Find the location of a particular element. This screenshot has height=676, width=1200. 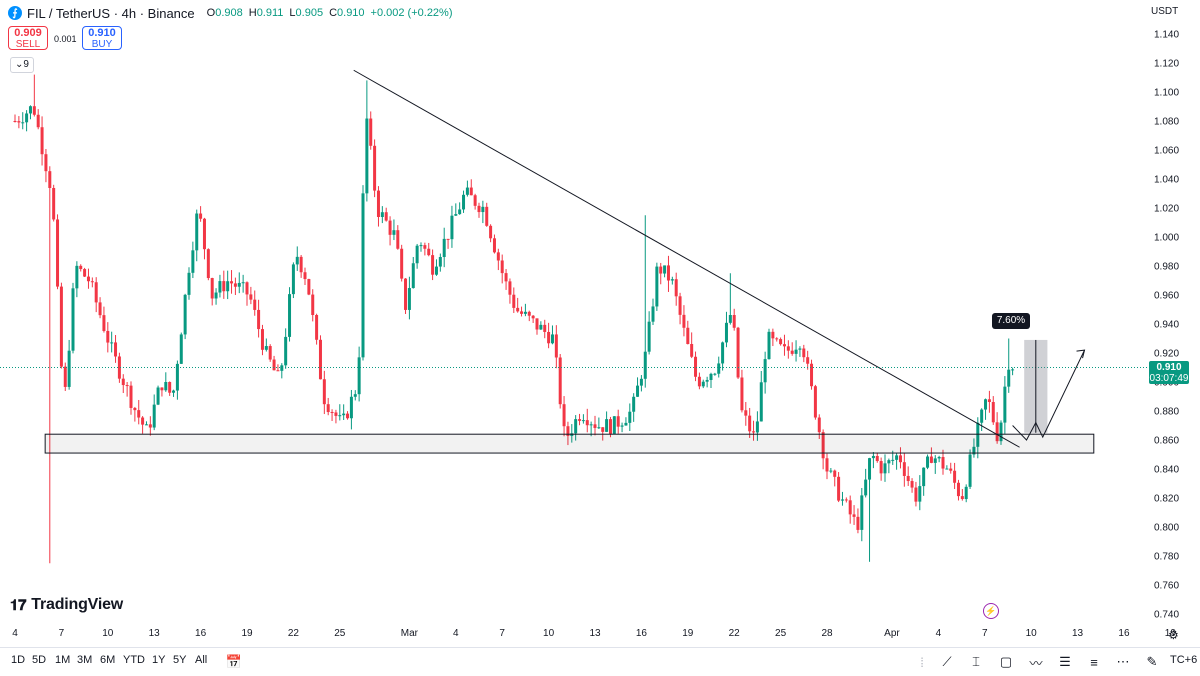

currency-label: USDT is located at coordinates (1165, 11).